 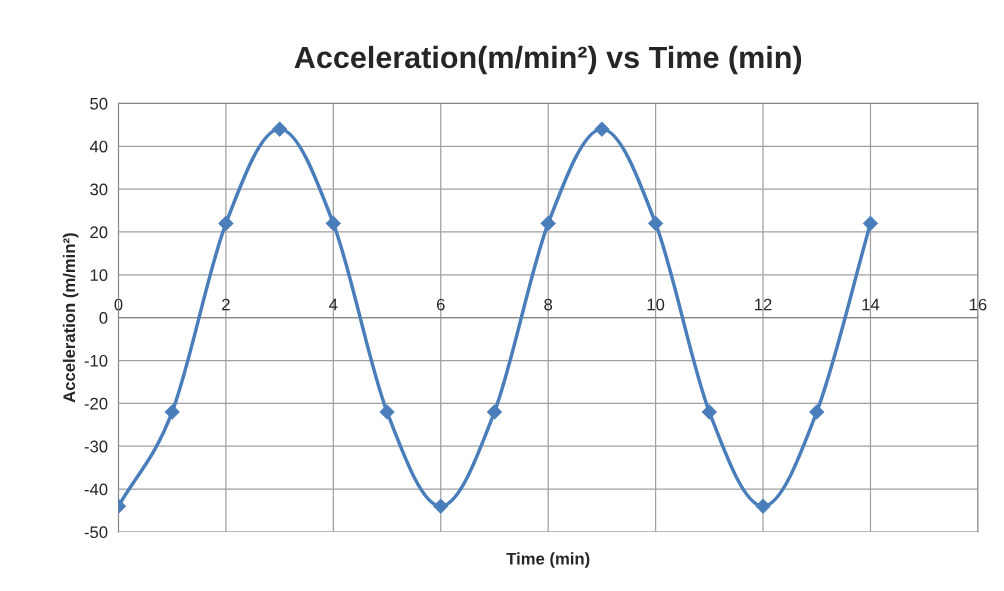 What do you see at coordinates (333, 304) in the screenshot?
I see `x-tick-label: 4` at bounding box center [333, 304].